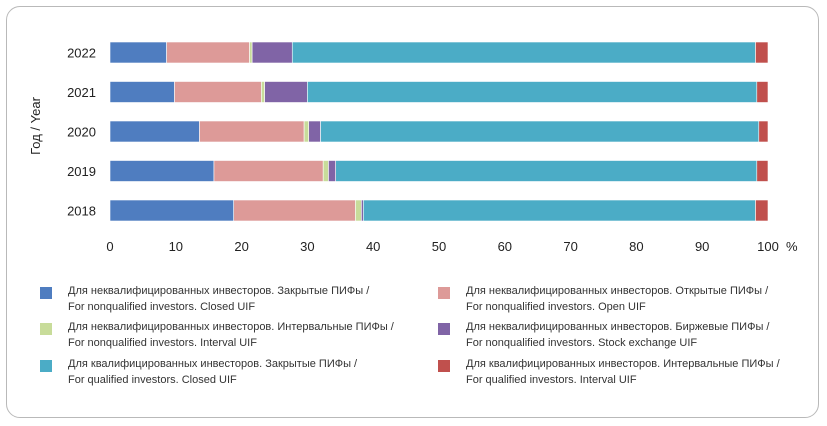  Describe the element at coordinates (152, 379) in the screenshot. I see `legend-label-en: For qualified investors. Closed UIF` at that location.